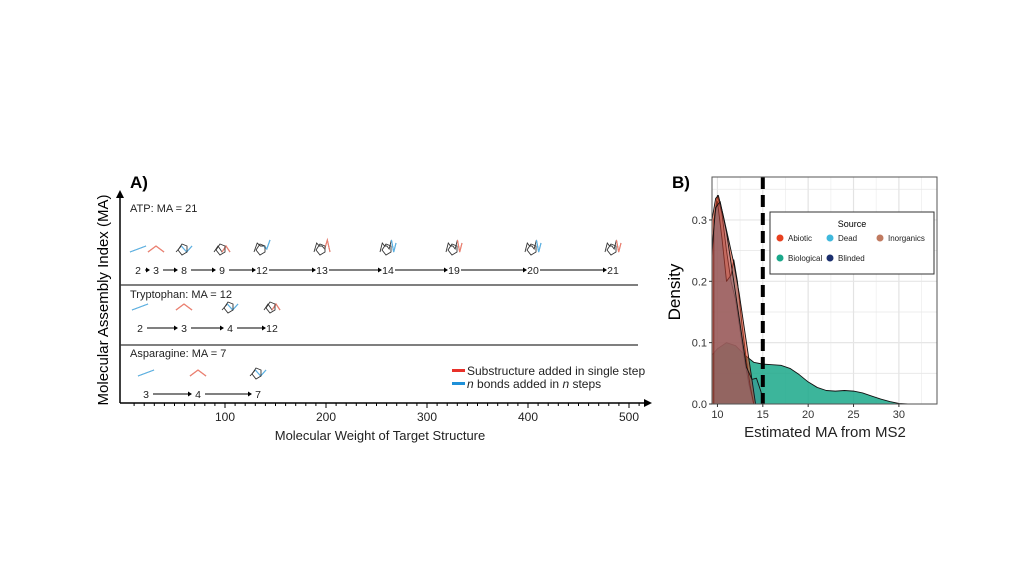  What do you see at coordinates (454, 271) in the screenshot?
I see `ma-step-value: 19` at bounding box center [454, 271].